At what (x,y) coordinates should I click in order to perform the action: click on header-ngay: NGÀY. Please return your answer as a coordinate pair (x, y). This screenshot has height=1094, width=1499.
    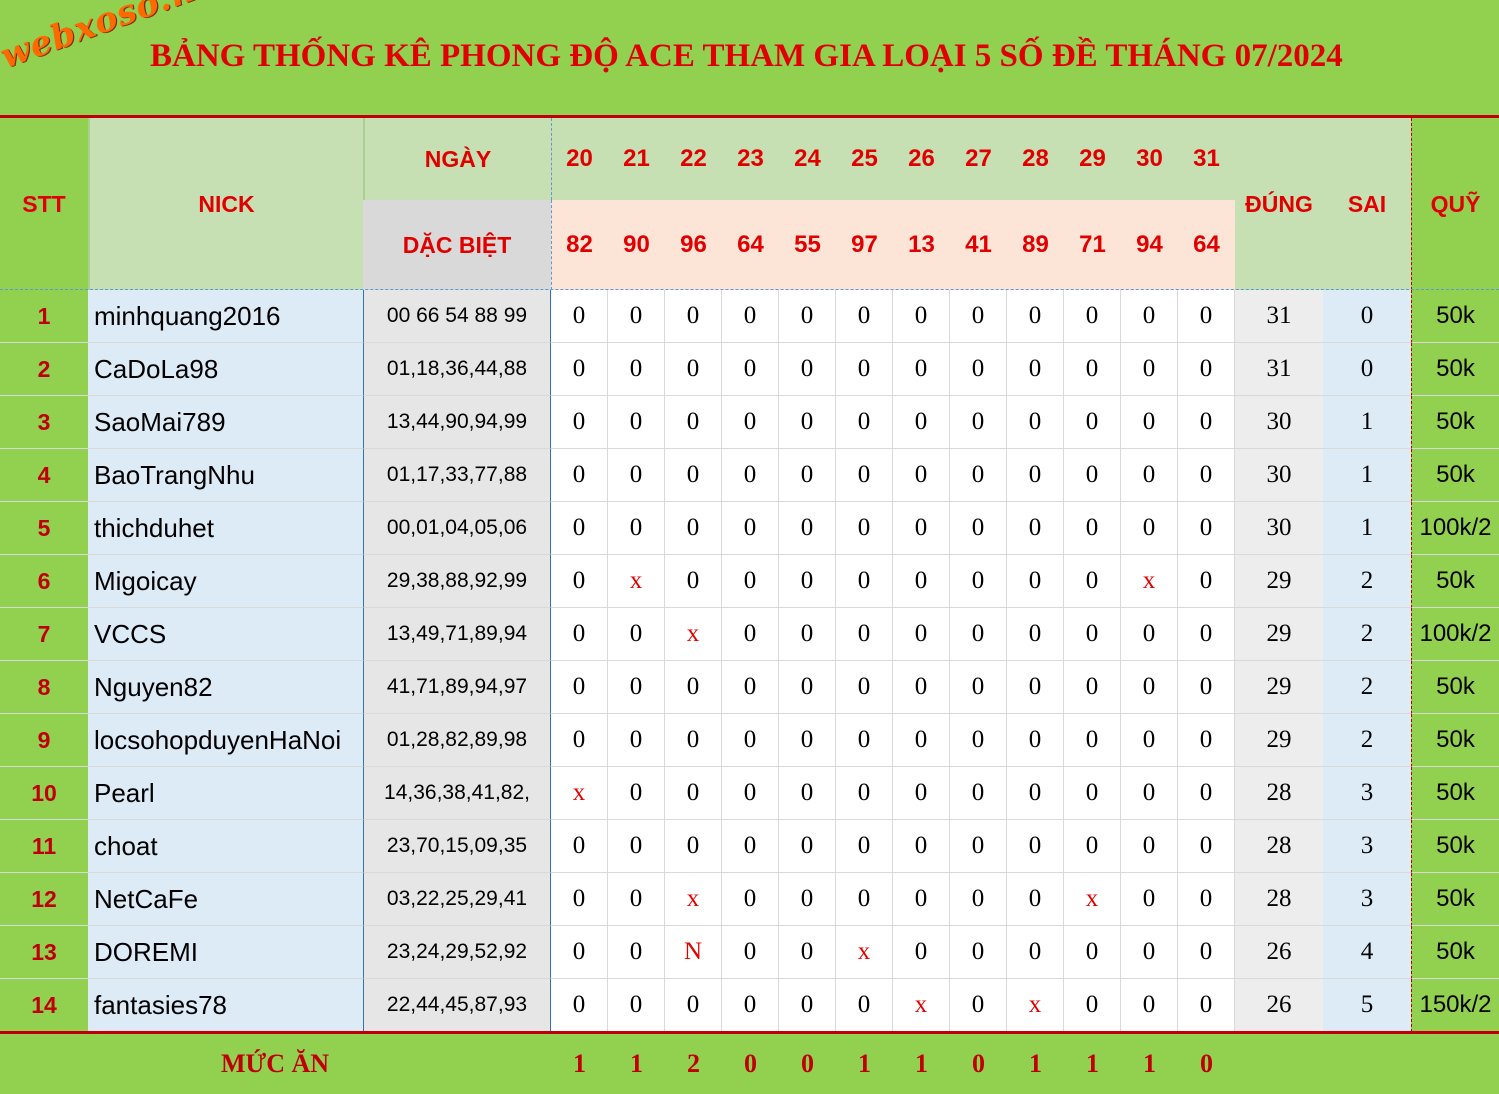
    Looking at the image, I should click on (457, 159).